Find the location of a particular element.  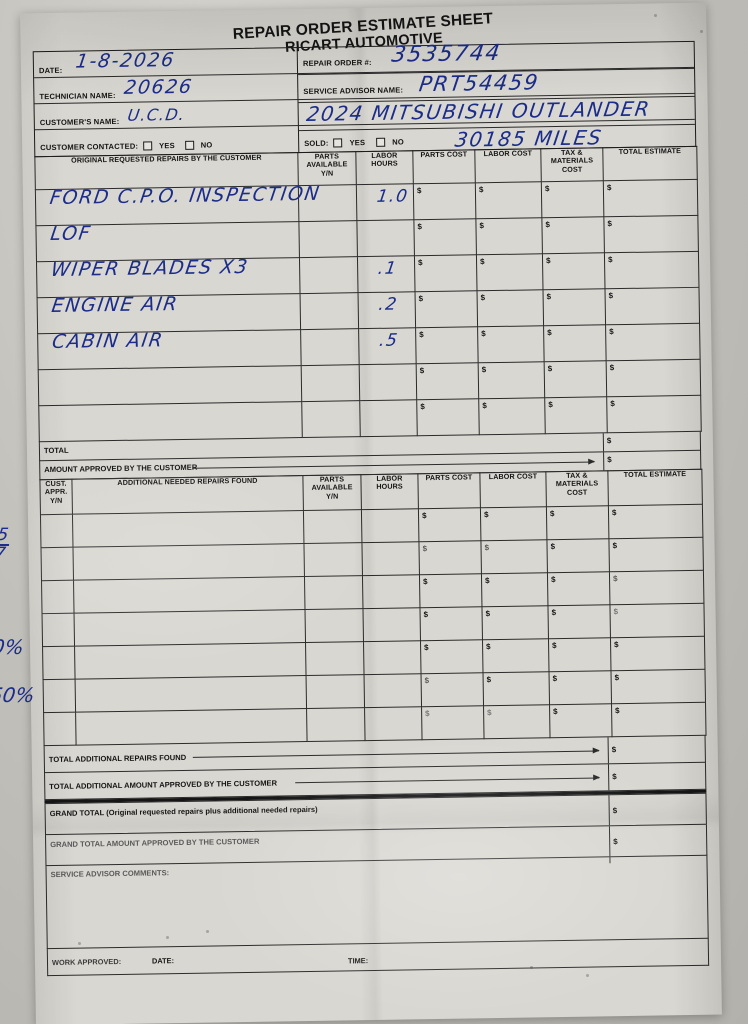

additional-row-6-total-estimate: $ is located at coordinates (659, 719).